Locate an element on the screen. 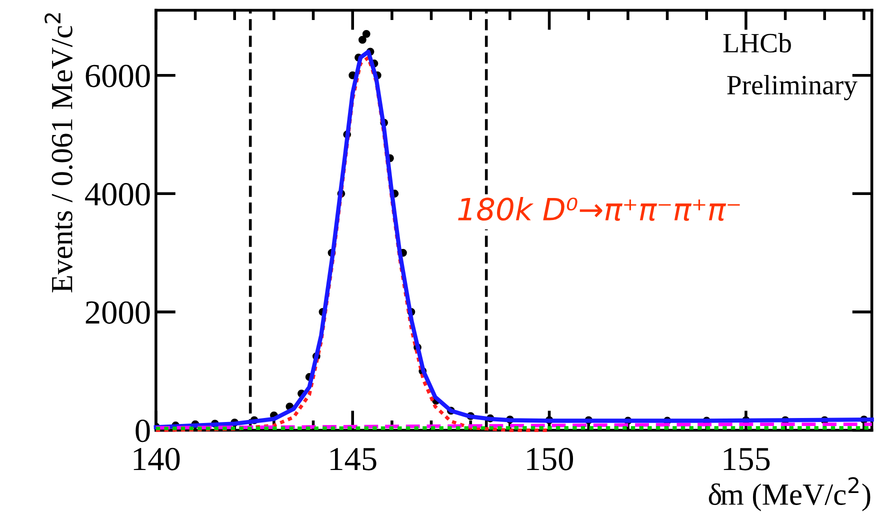 The width and height of the screenshot is (886, 514). y-tick-label: 2000 is located at coordinates (118, 312).